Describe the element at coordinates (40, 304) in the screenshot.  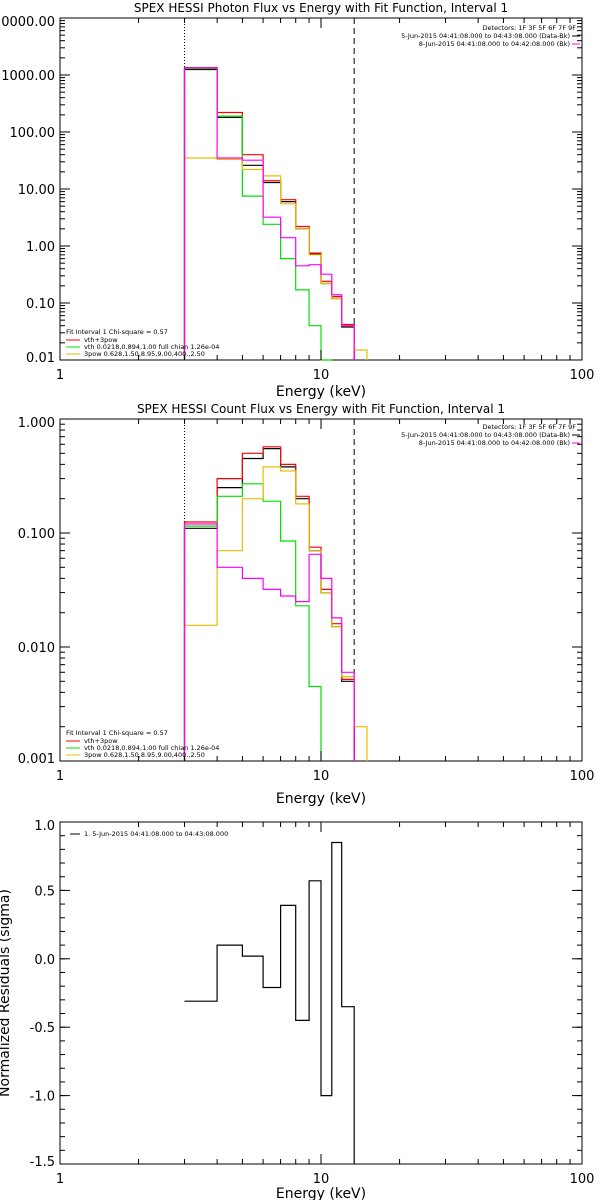
I see `y-tick-label: 0.10` at that location.